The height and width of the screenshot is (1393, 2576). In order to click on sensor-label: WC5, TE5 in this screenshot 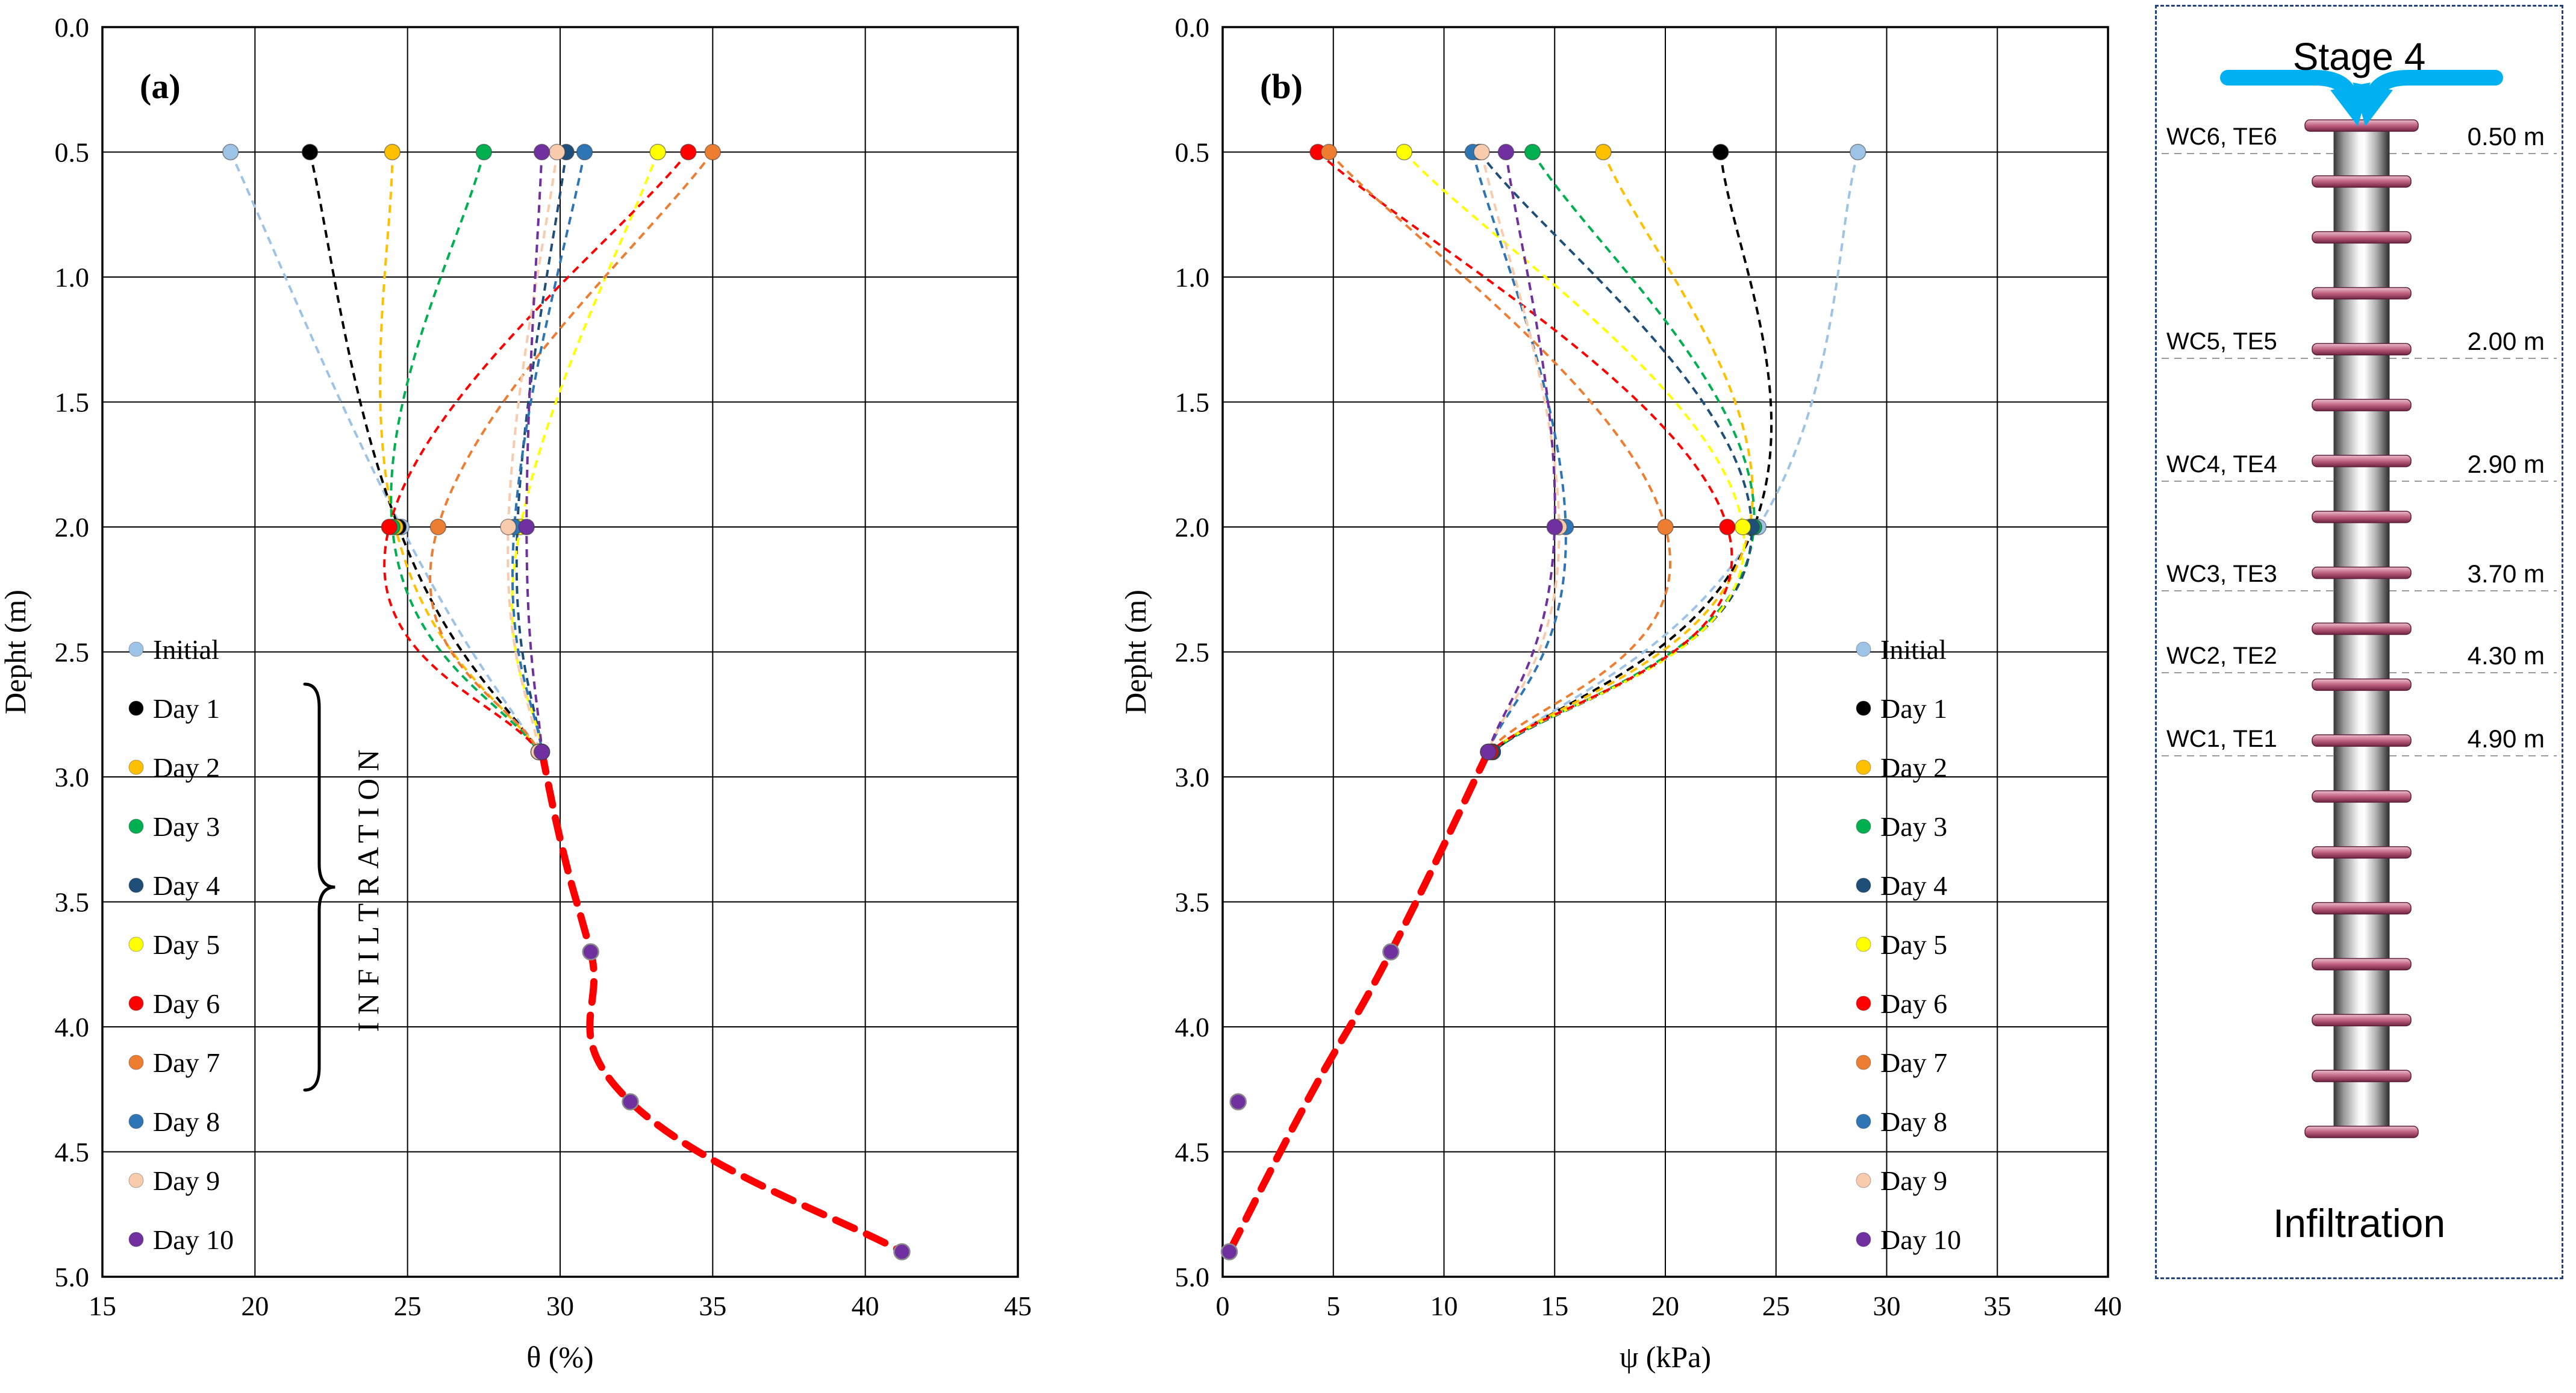, I will do `click(2221, 342)`.